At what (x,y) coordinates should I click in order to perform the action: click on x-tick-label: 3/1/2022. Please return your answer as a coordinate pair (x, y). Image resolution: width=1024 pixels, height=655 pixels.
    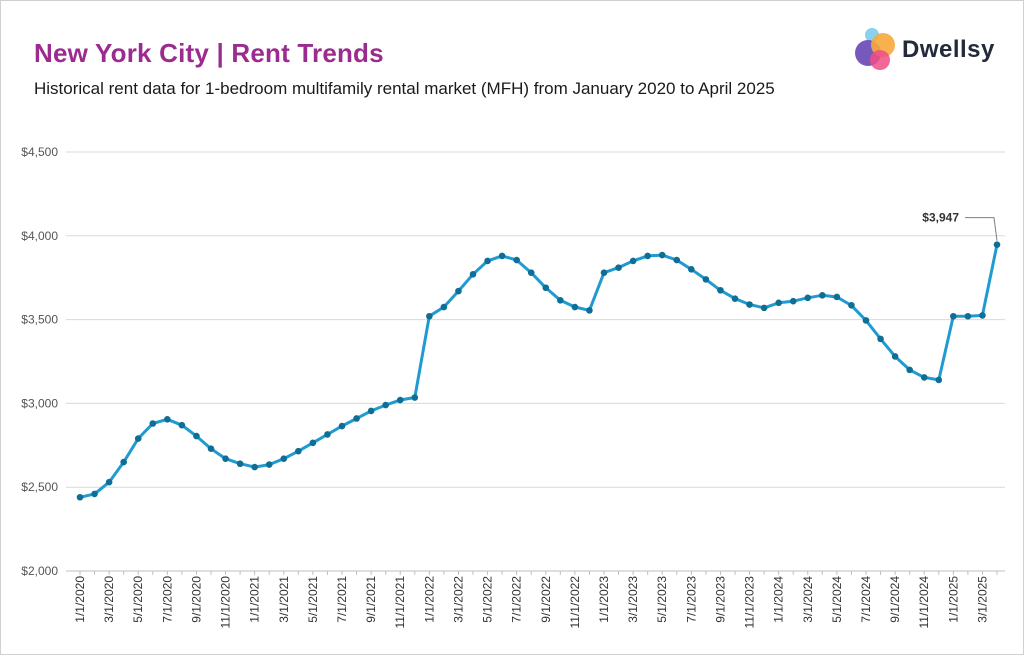
    Looking at the image, I should click on (458, 599).